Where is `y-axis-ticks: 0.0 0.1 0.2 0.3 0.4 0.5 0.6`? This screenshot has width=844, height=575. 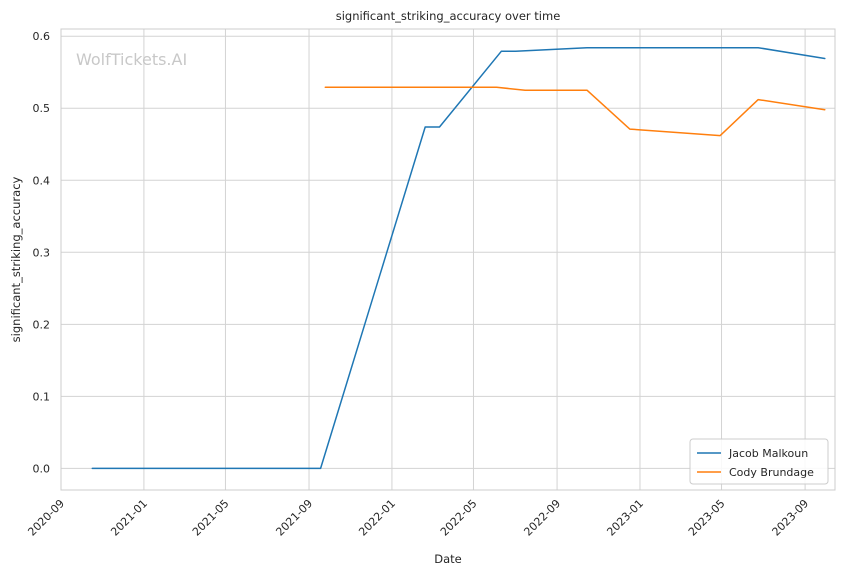 y-axis-ticks: 0.0 0.1 0.2 0.3 0.4 0.5 0.6 is located at coordinates (42, 252).